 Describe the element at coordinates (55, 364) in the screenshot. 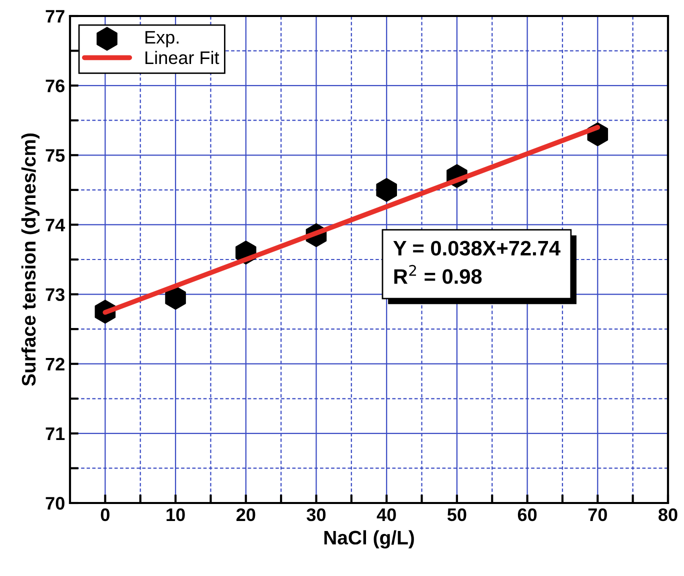

I see `y-tick-label: 72` at that location.